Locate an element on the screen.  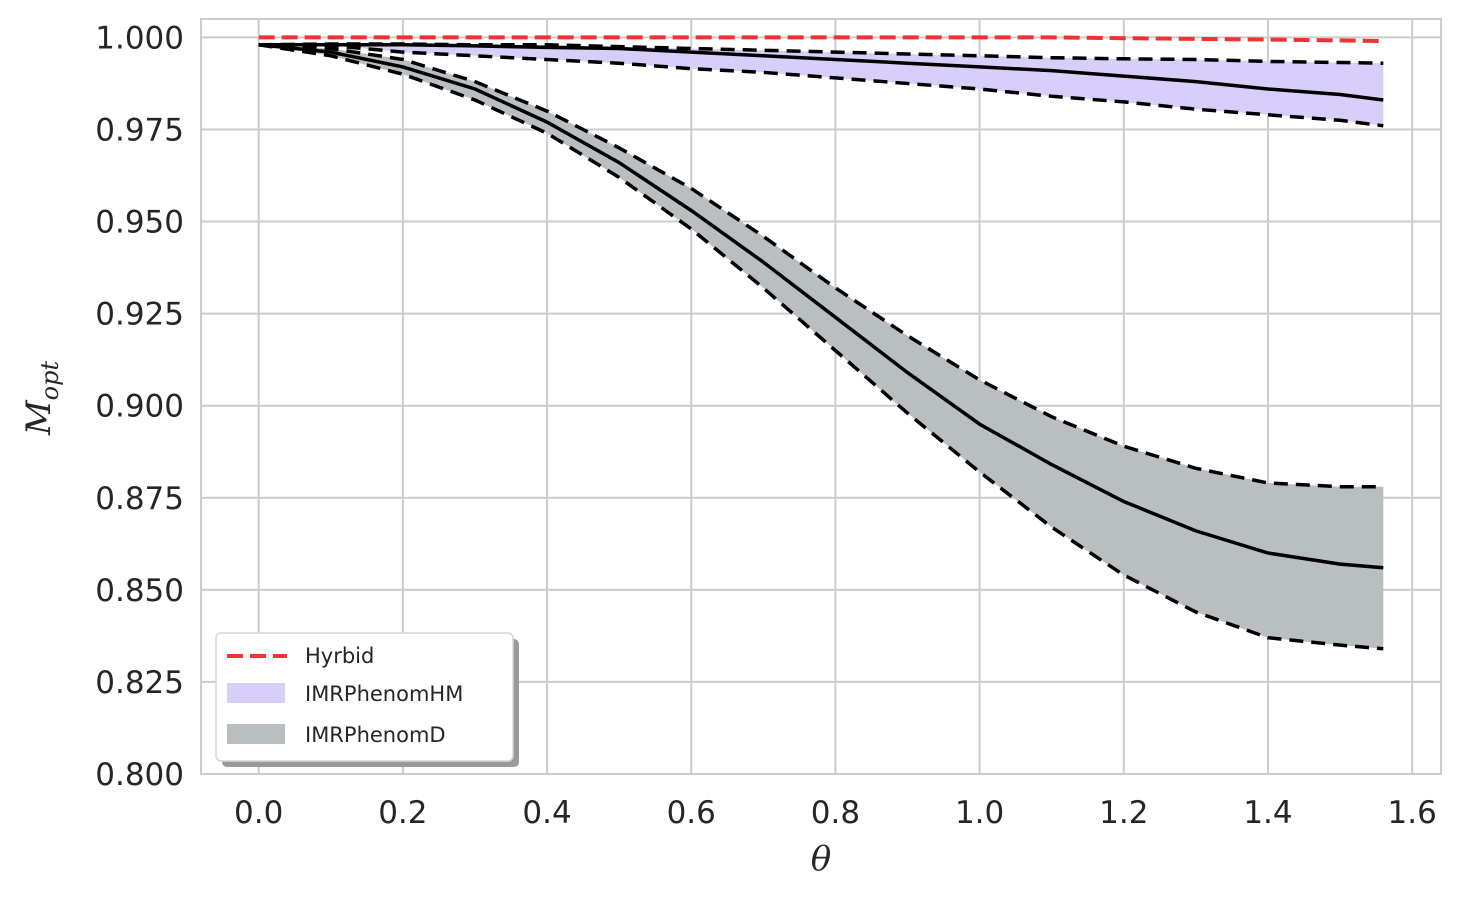
x-tick-label: 0.8 is located at coordinates (835, 813).